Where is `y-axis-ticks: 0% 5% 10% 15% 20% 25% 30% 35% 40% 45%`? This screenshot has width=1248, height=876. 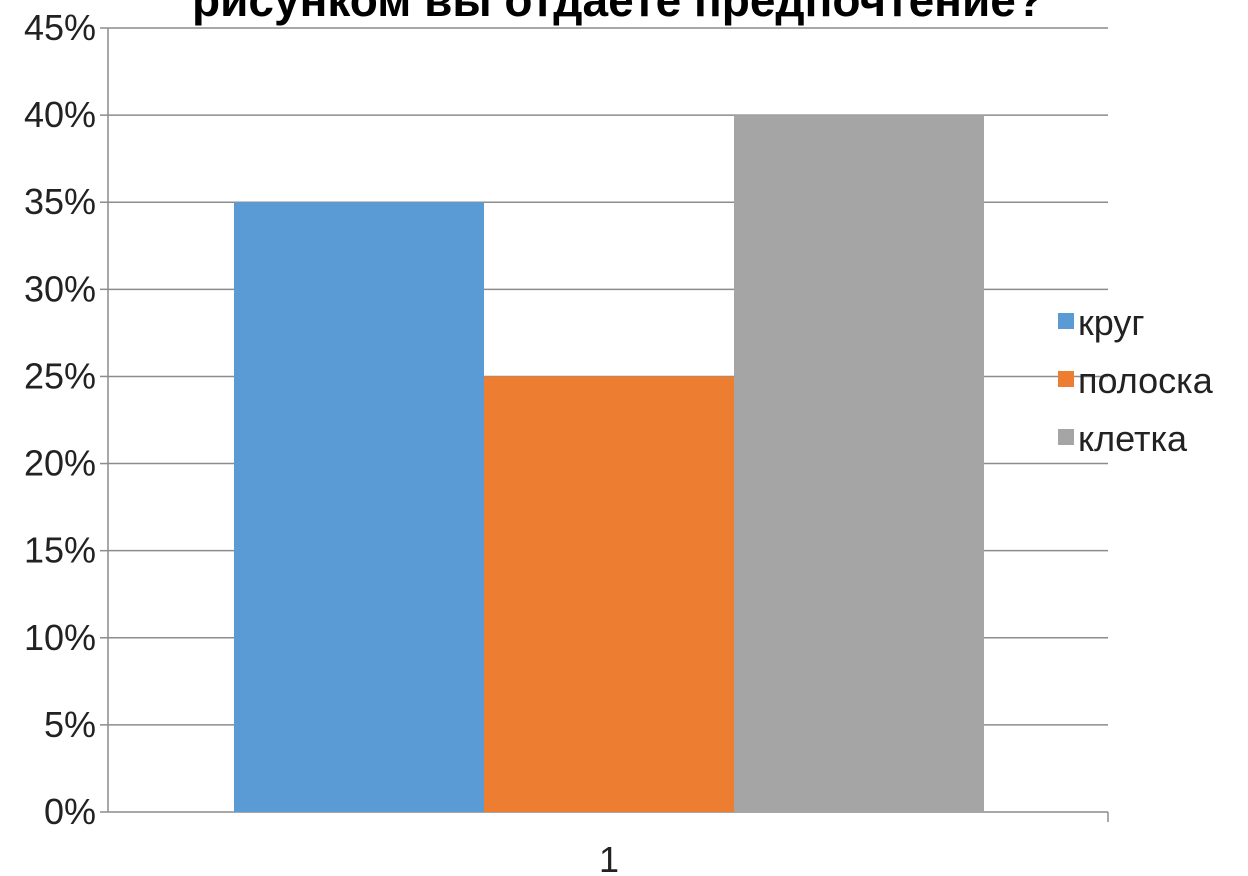
y-axis-ticks: 0% 5% 10% 15% 20% 25% 30% 35% 40% 45% is located at coordinates (60, 419).